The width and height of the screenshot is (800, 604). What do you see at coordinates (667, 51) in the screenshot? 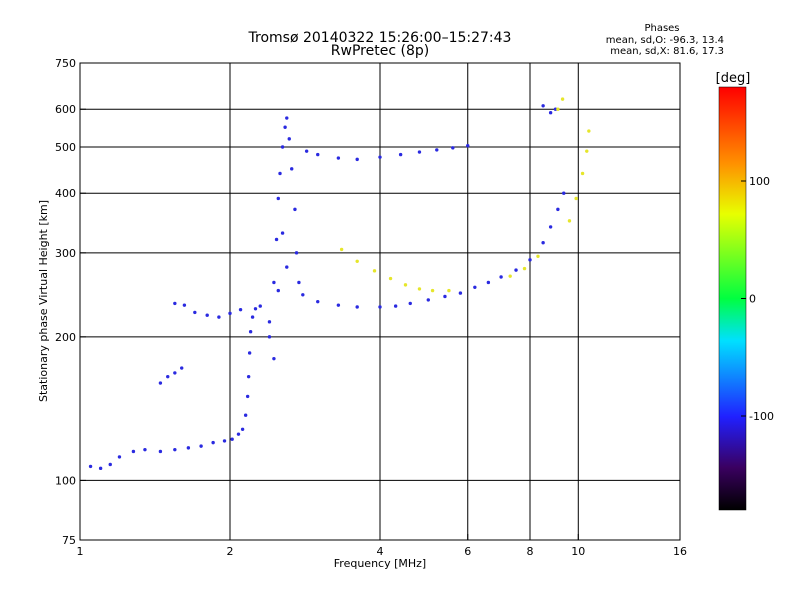
I see `phase-line-x: mean, sd,X: 81.6, 17.3` at bounding box center [667, 51].